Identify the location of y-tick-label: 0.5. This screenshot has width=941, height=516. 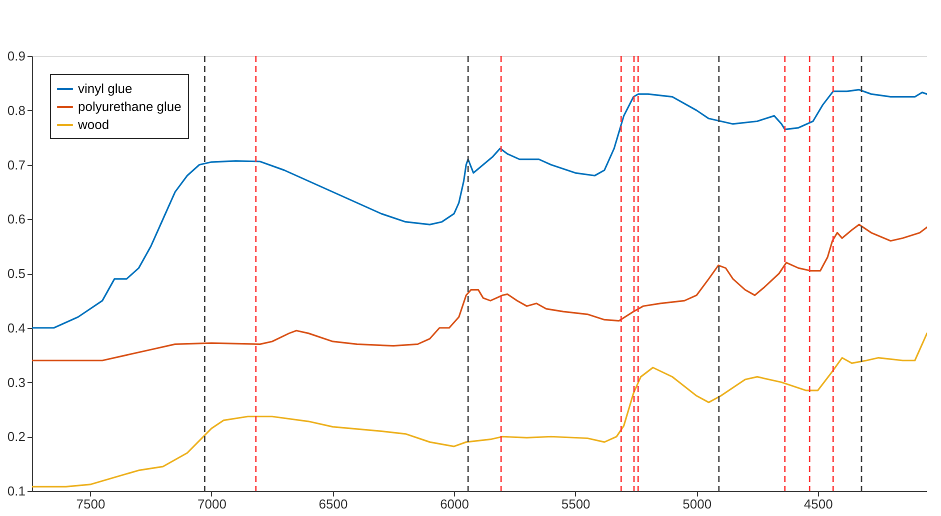
(16, 273).